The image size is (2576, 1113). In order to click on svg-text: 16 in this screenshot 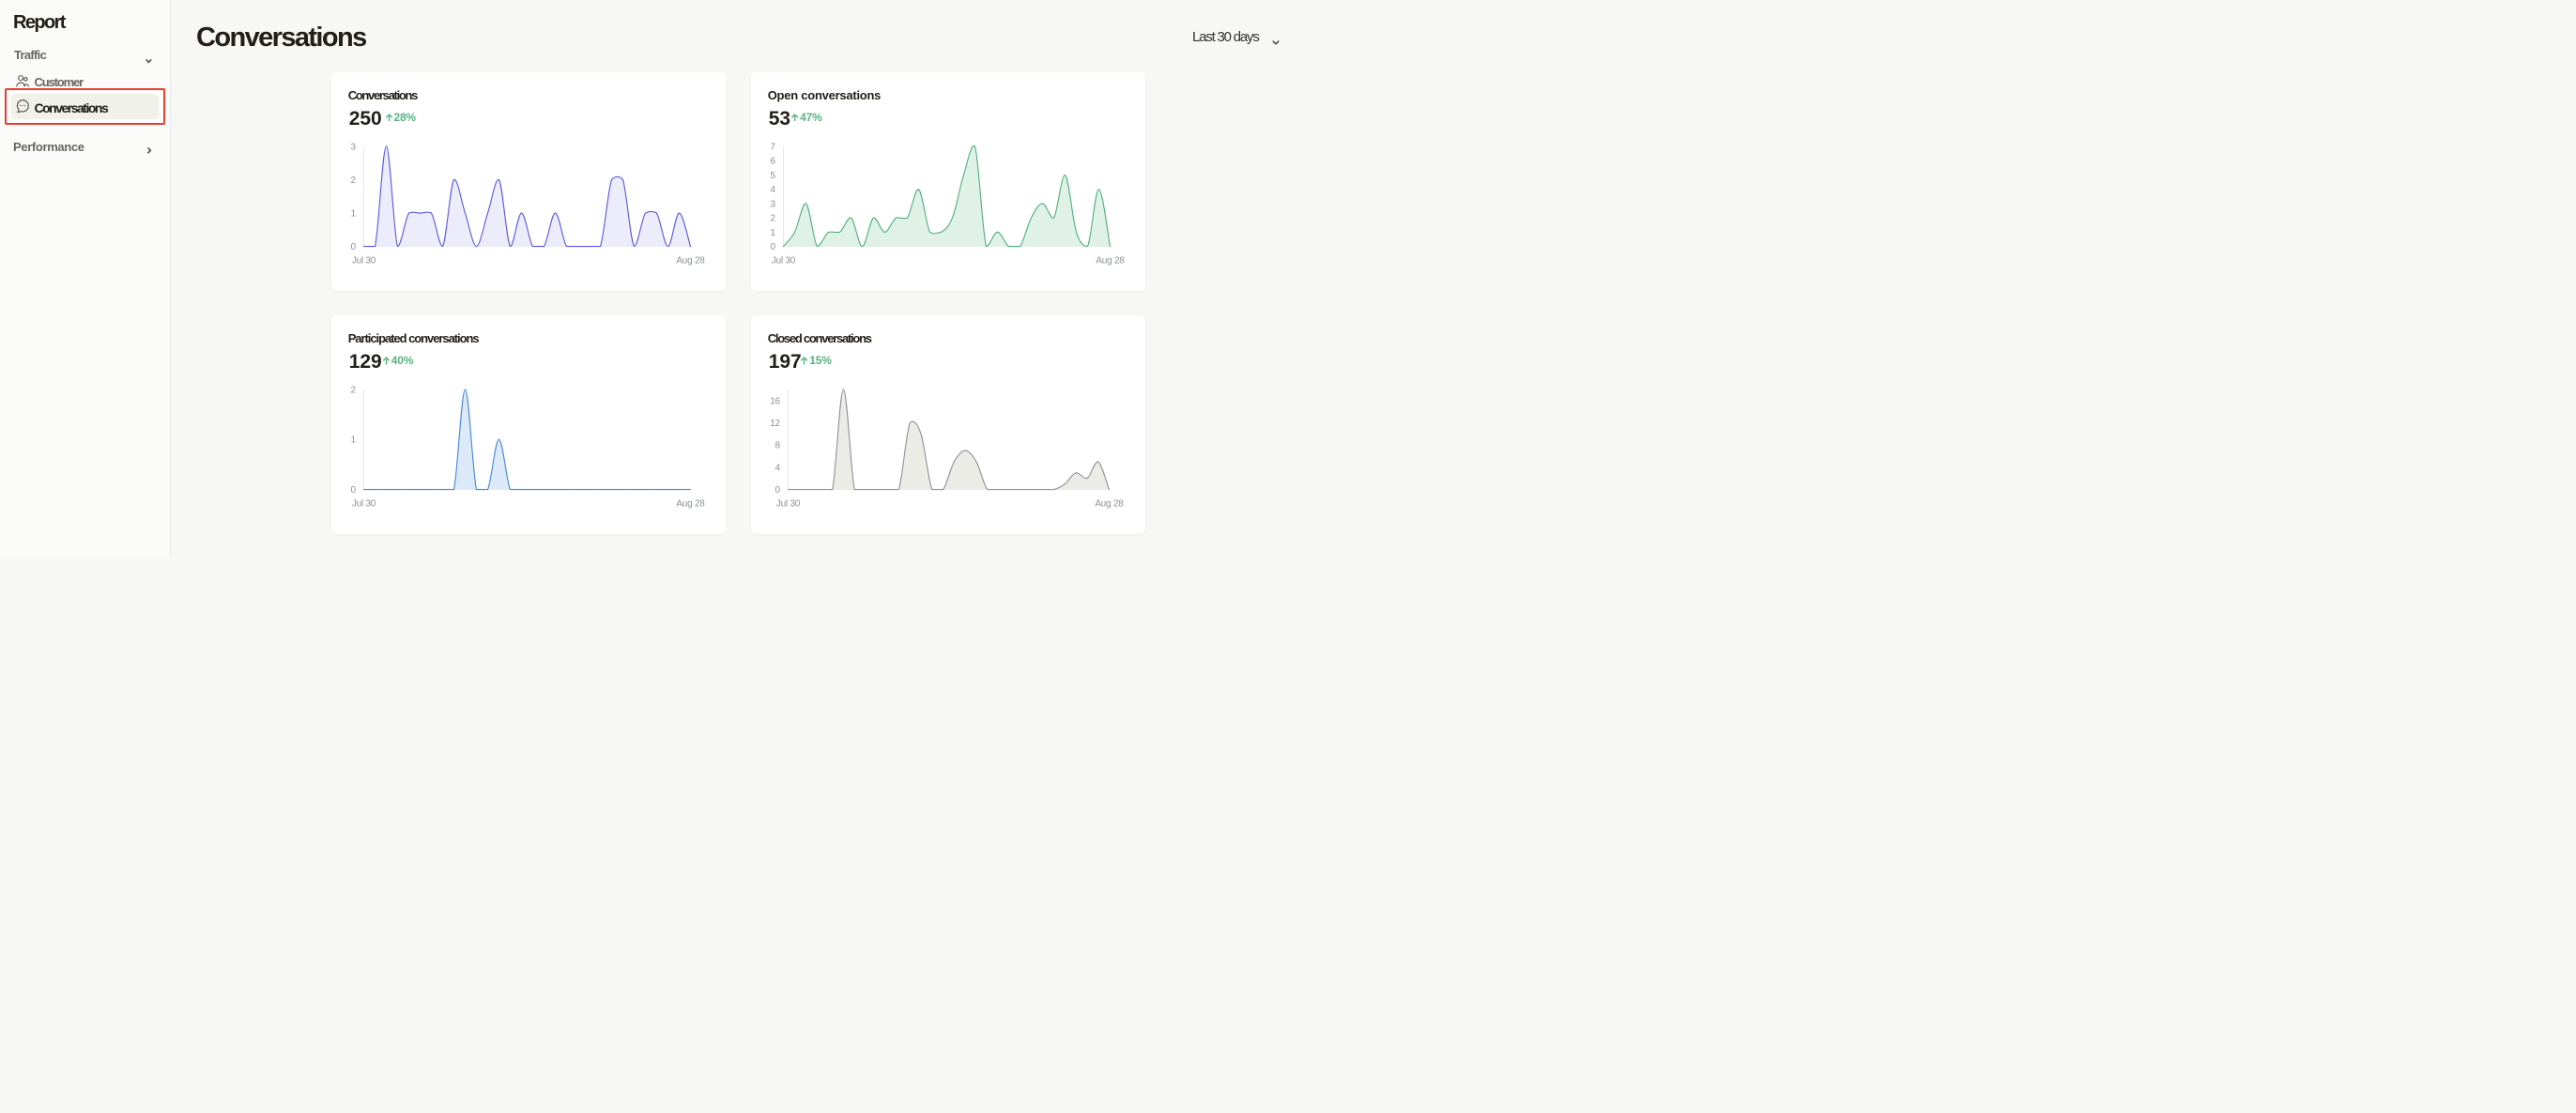, I will do `click(775, 401)`.